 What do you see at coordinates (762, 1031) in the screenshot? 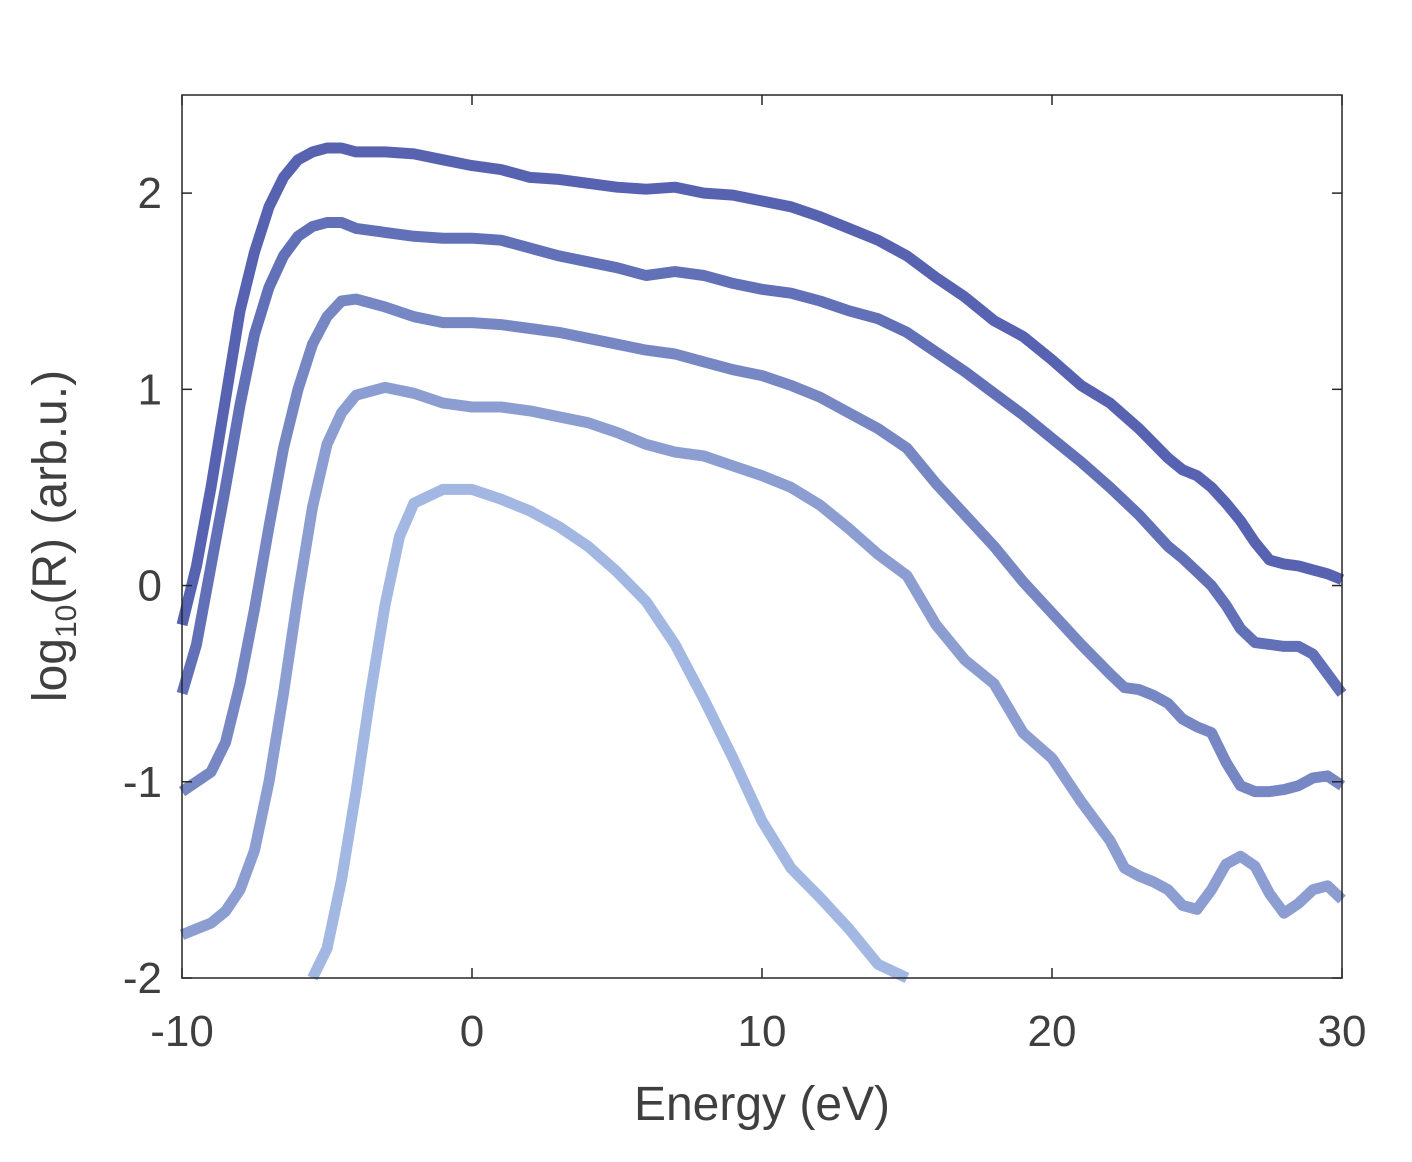
I see `x-tick-label: 10` at bounding box center [762, 1031].